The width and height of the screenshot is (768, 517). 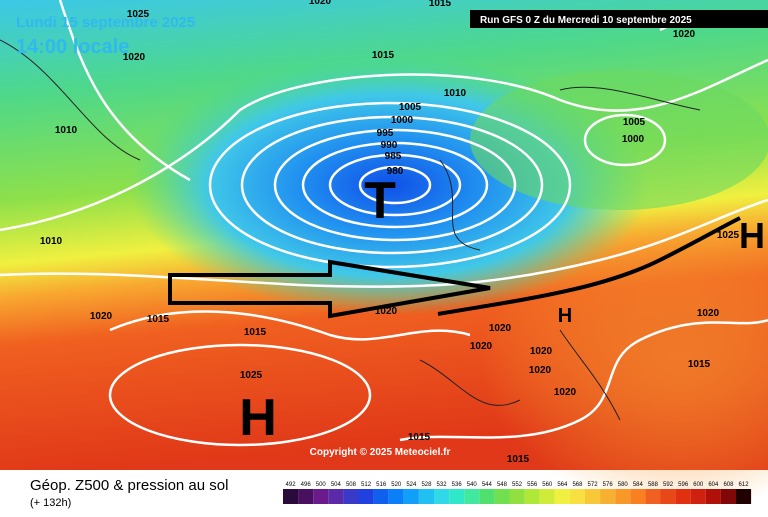 I want to click on isobar-label: 980, so click(x=395, y=171).